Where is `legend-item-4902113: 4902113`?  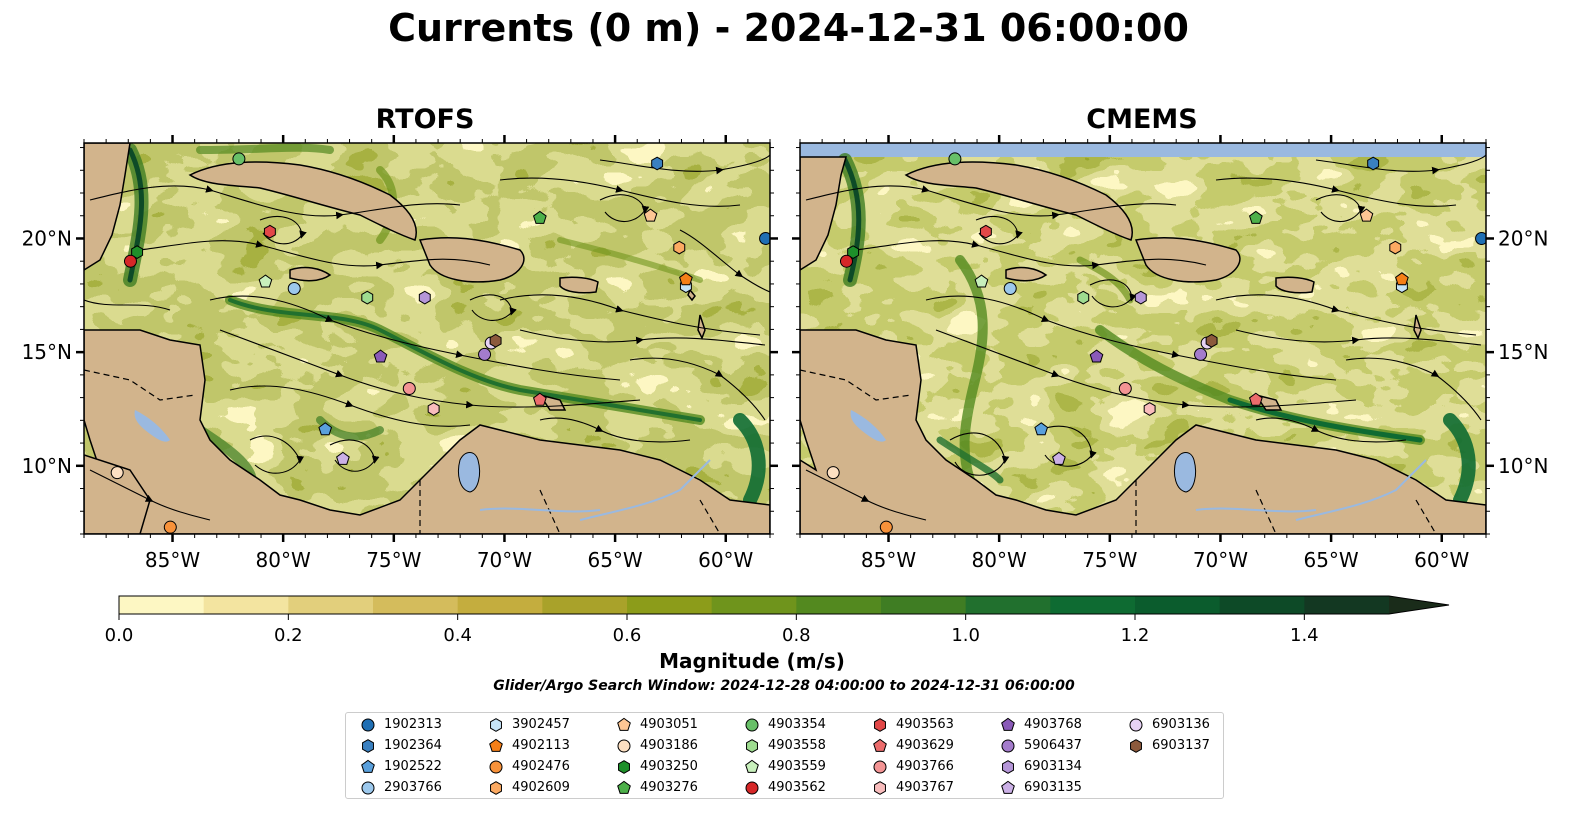 legend-item-4902113: 4902113 is located at coordinates (529, 745).